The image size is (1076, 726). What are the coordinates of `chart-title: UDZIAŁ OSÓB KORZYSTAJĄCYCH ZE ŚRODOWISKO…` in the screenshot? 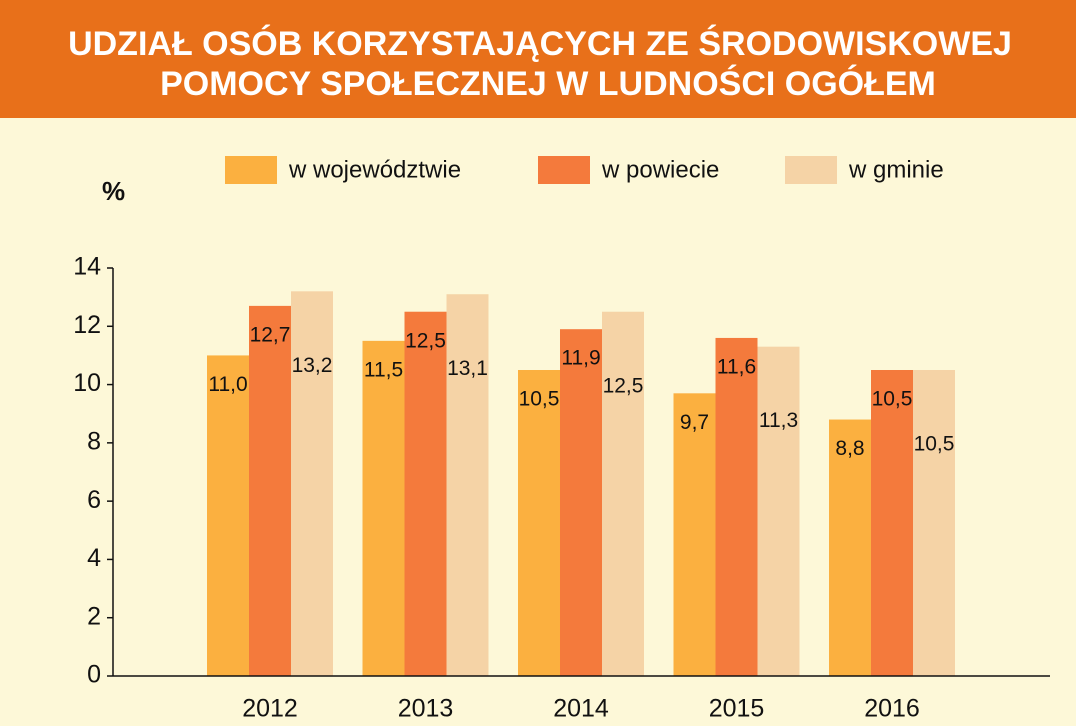 It's located at (540, 44).